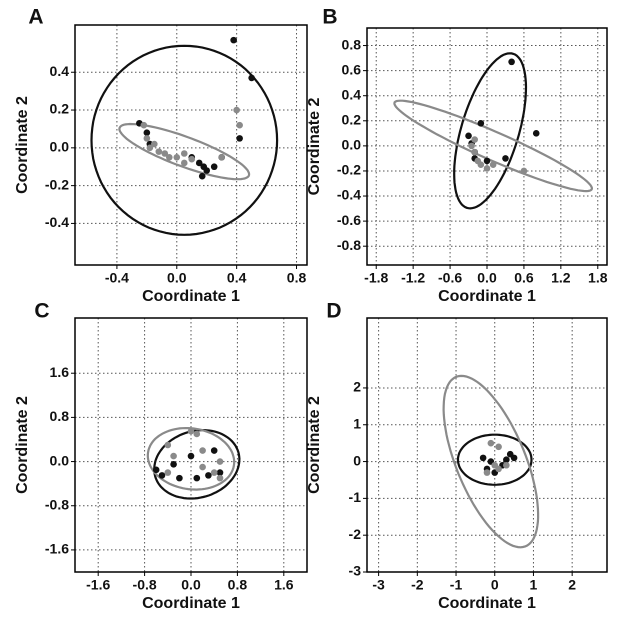  I want to click on x-tick-label: 0.6, so click(524, 278).